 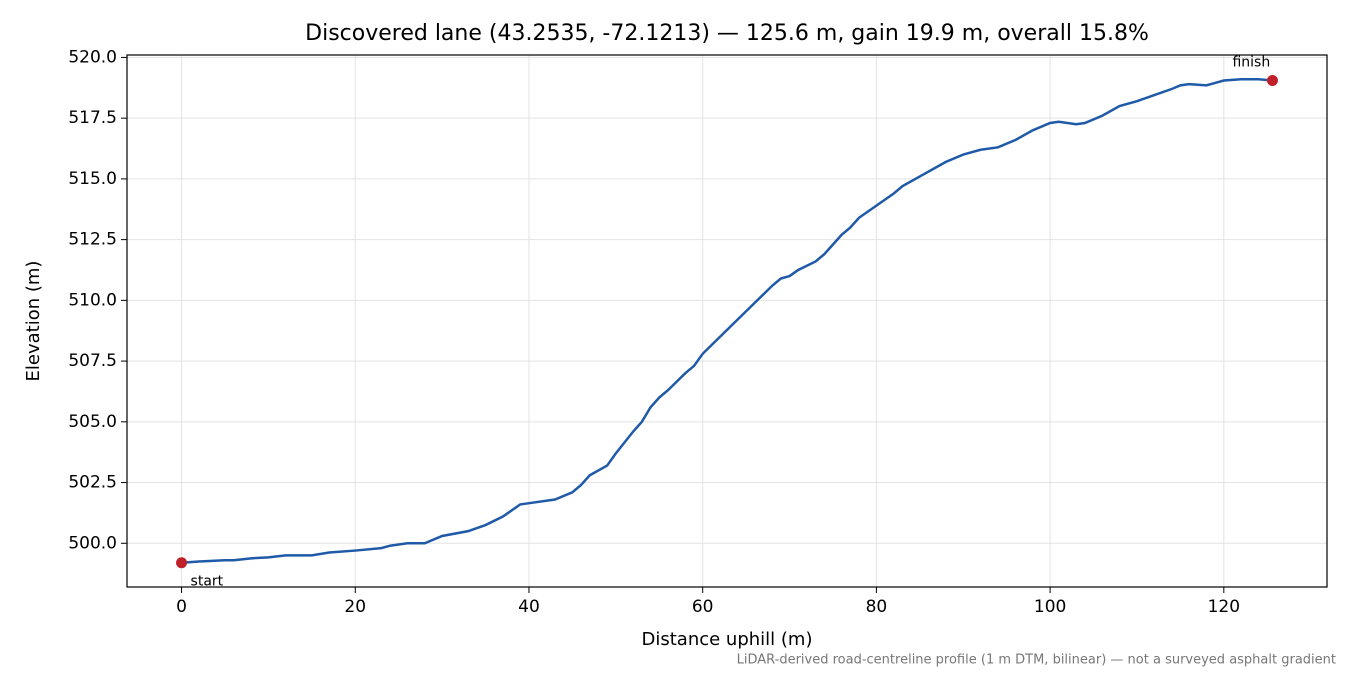 What do you see at coordinates (529, 607) in the screenshot?
I see `x-tick-label: 40` at bounding box center [529, 607].